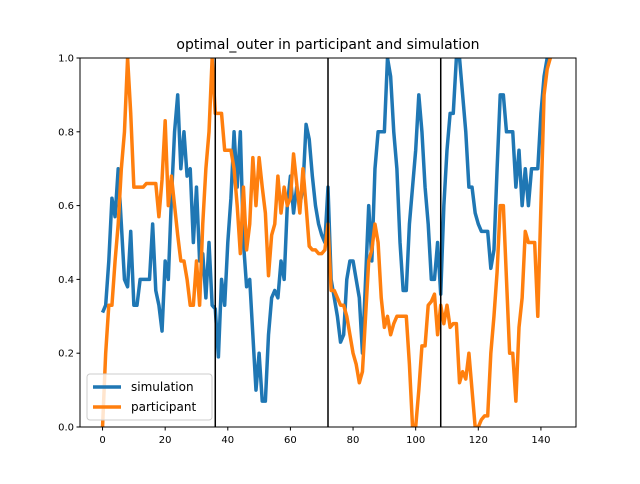  What do you see at coordinates (415, 440) in the screenshot?
I see `x-tick-label: 100` at bounding box center [415, 440].